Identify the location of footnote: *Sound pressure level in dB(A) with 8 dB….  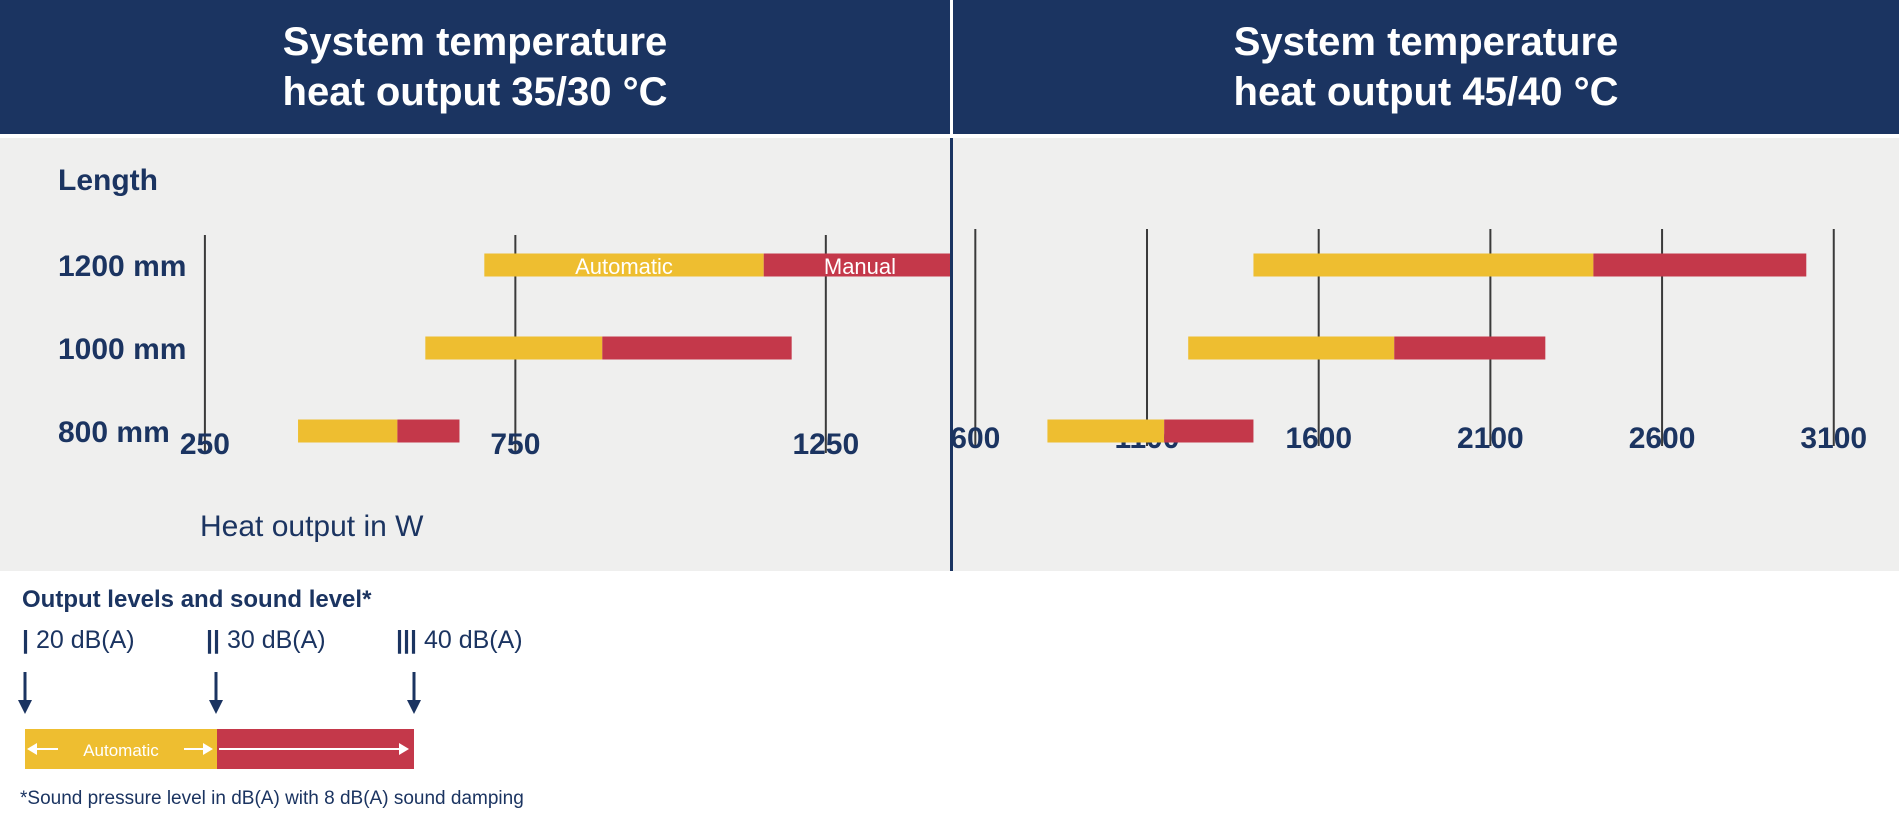
(272, 798).